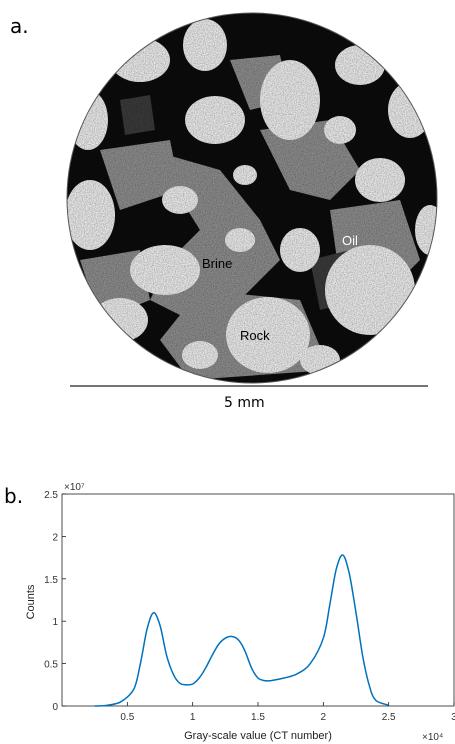 This screenshot has height=744, width=455. Describe the element at coordinates (217, 263) in the screenshot. I see `brine-label: Brine` at that location.